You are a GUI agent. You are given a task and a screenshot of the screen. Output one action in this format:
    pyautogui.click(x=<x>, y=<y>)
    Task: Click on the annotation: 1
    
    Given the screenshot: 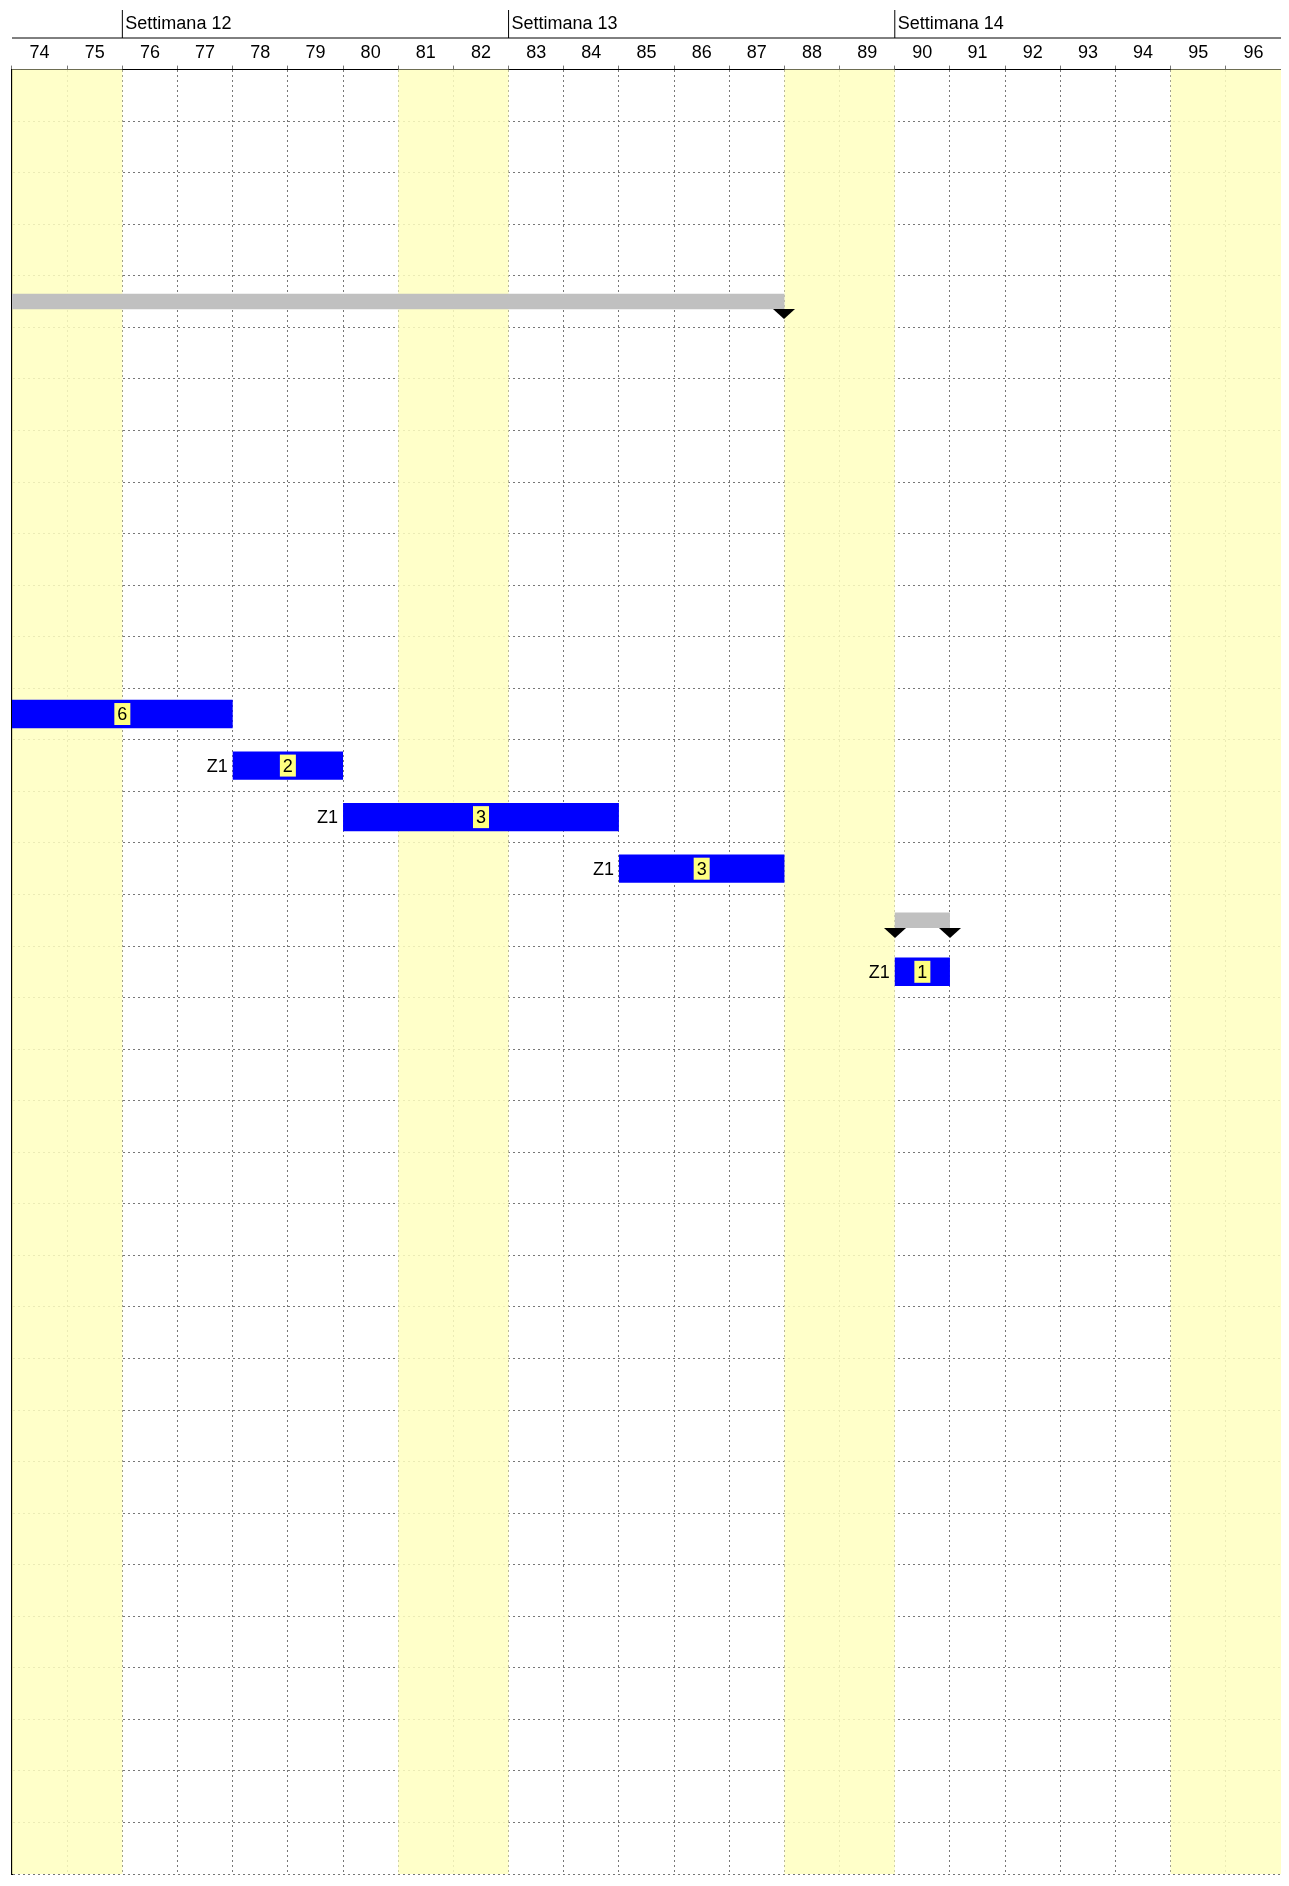 What is the action you would take?
    pyautogui.click(x=922, y=971)
    